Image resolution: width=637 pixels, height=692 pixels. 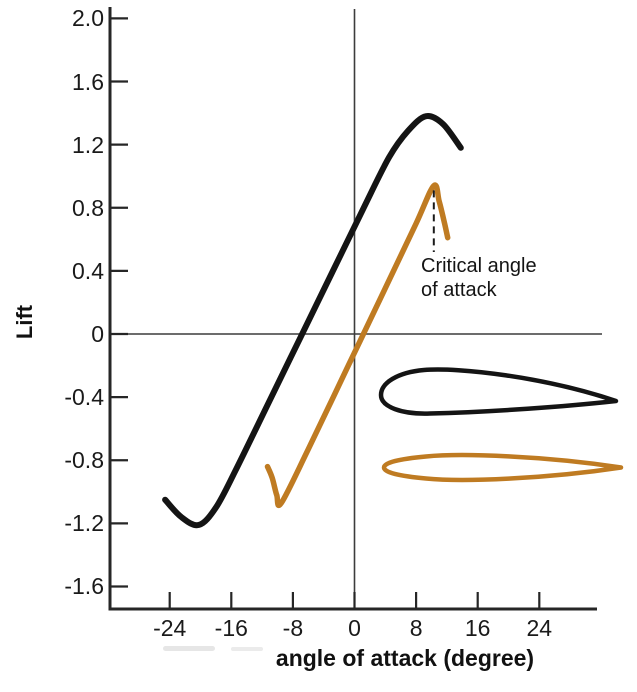 I want to click on critical-angle-annotation: Critical angle of attack, so click(x=479, y=278).